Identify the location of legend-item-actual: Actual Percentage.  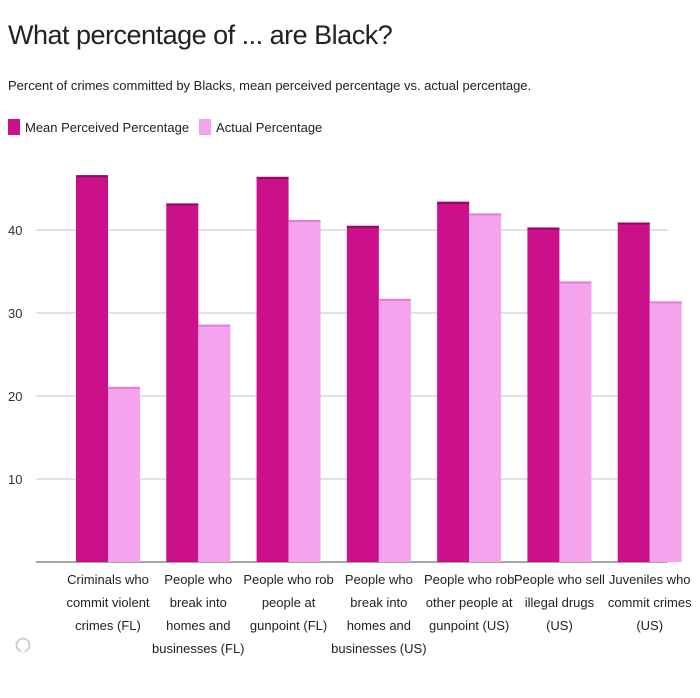
(260, 127).